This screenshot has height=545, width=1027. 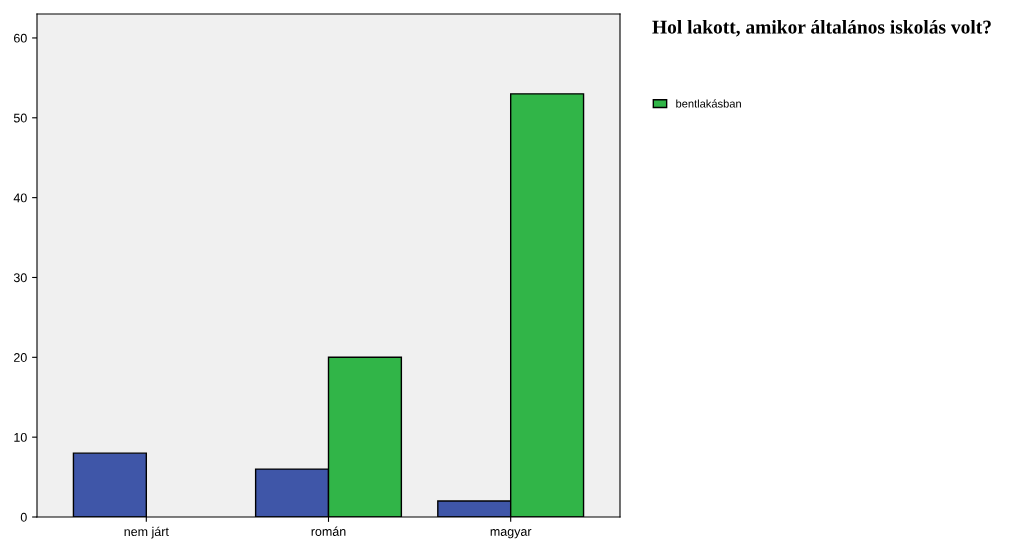 I want to click on y-tick-label: 50, so click(x=20, y=118).